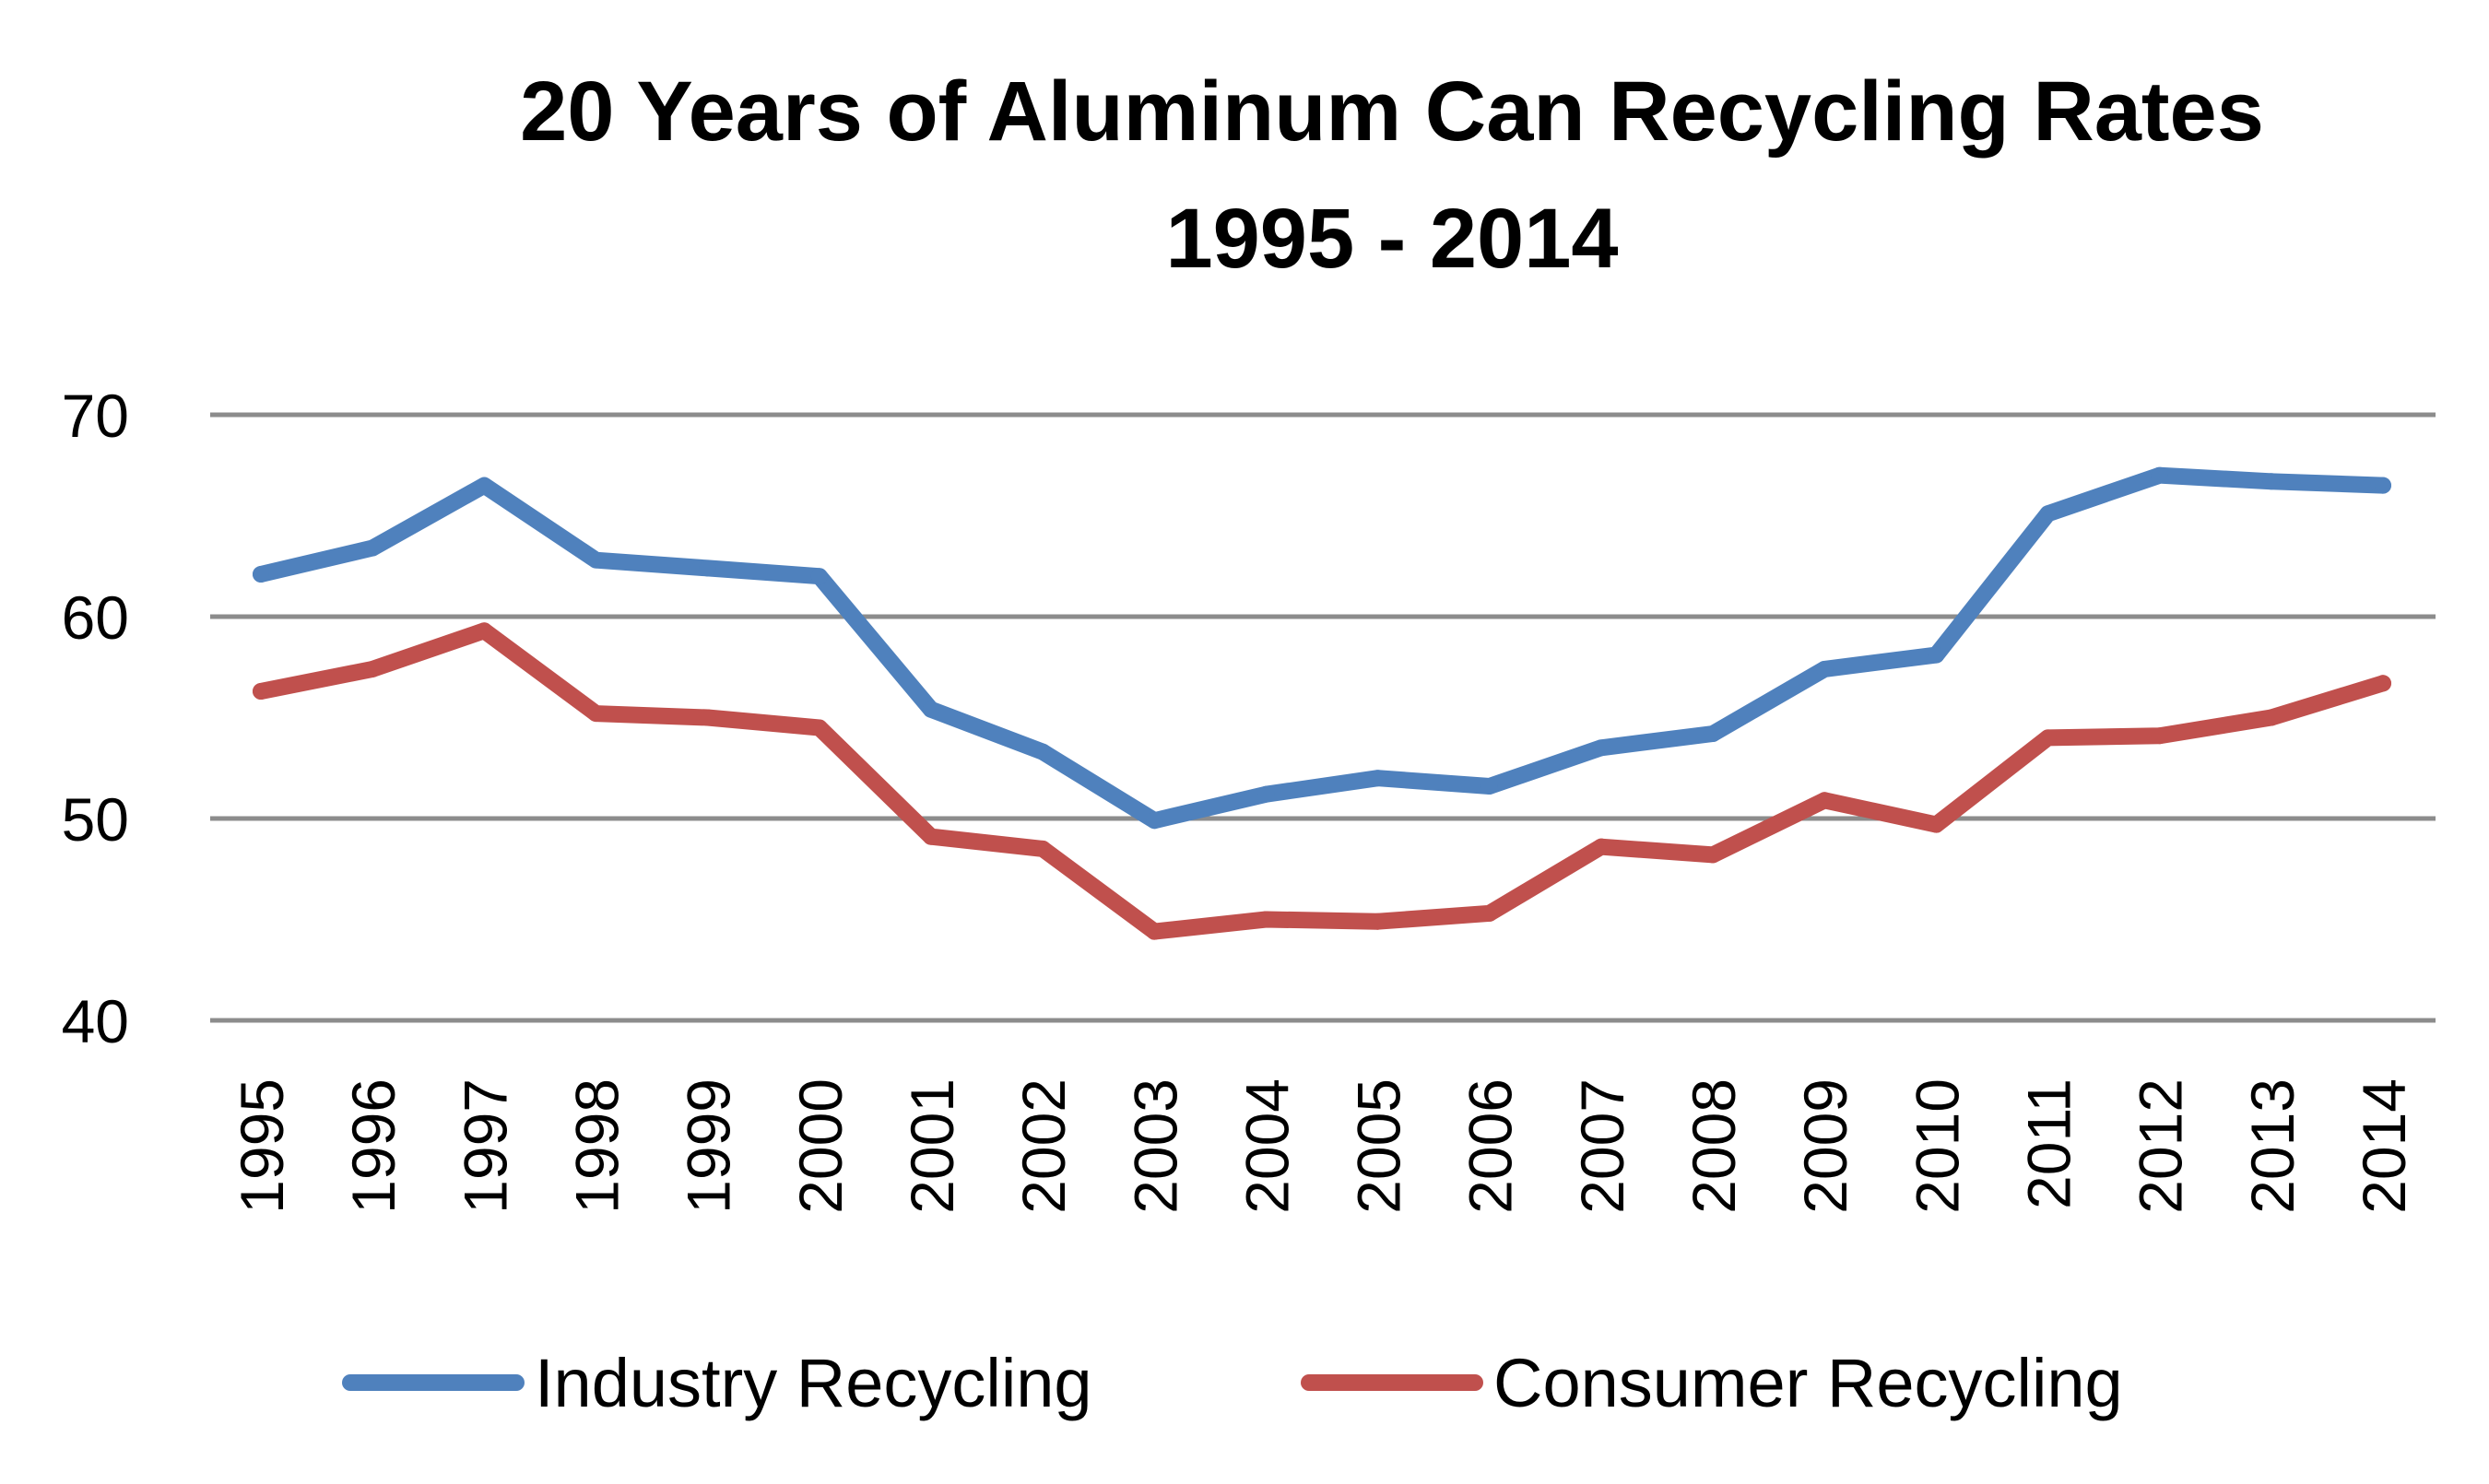 The height and width of the screenshot is (1484, 2489). Describe the element at coordinates (262, 1146) in the screenshot. I see `x-tick-label: 1995` at that location.